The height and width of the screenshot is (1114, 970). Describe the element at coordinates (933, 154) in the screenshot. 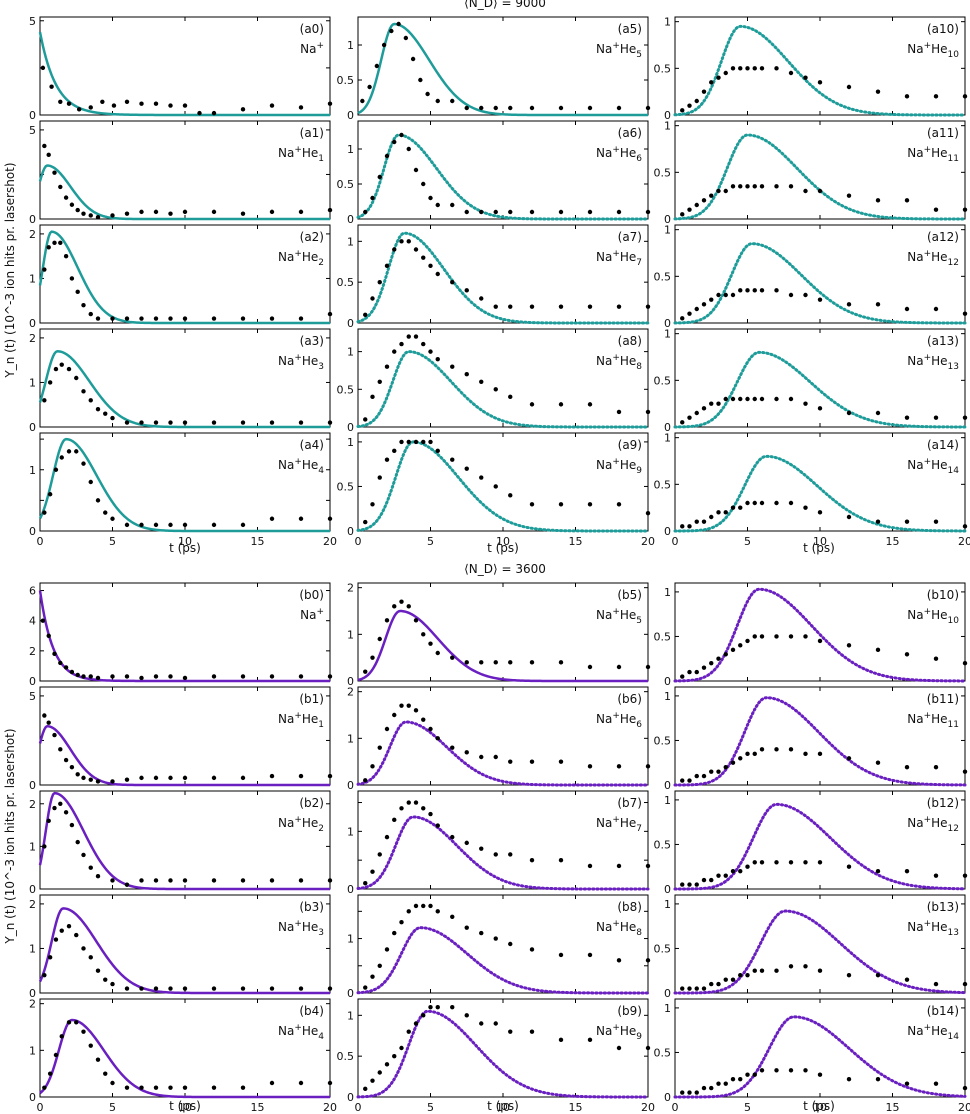

I see `species-label-a11: Na+He11` at that location.